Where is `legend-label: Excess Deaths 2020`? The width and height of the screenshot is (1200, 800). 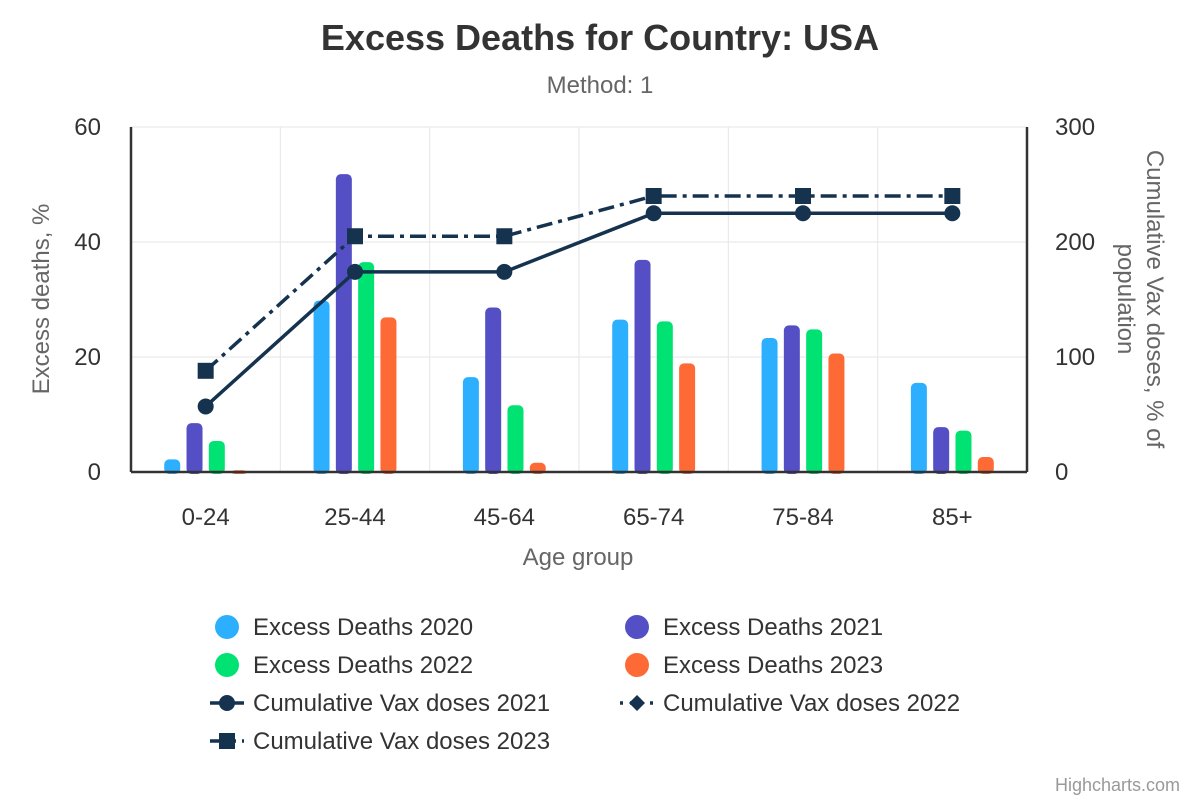 legend-label: Excess Deaths 2020 is located at coordinates (363, 627).